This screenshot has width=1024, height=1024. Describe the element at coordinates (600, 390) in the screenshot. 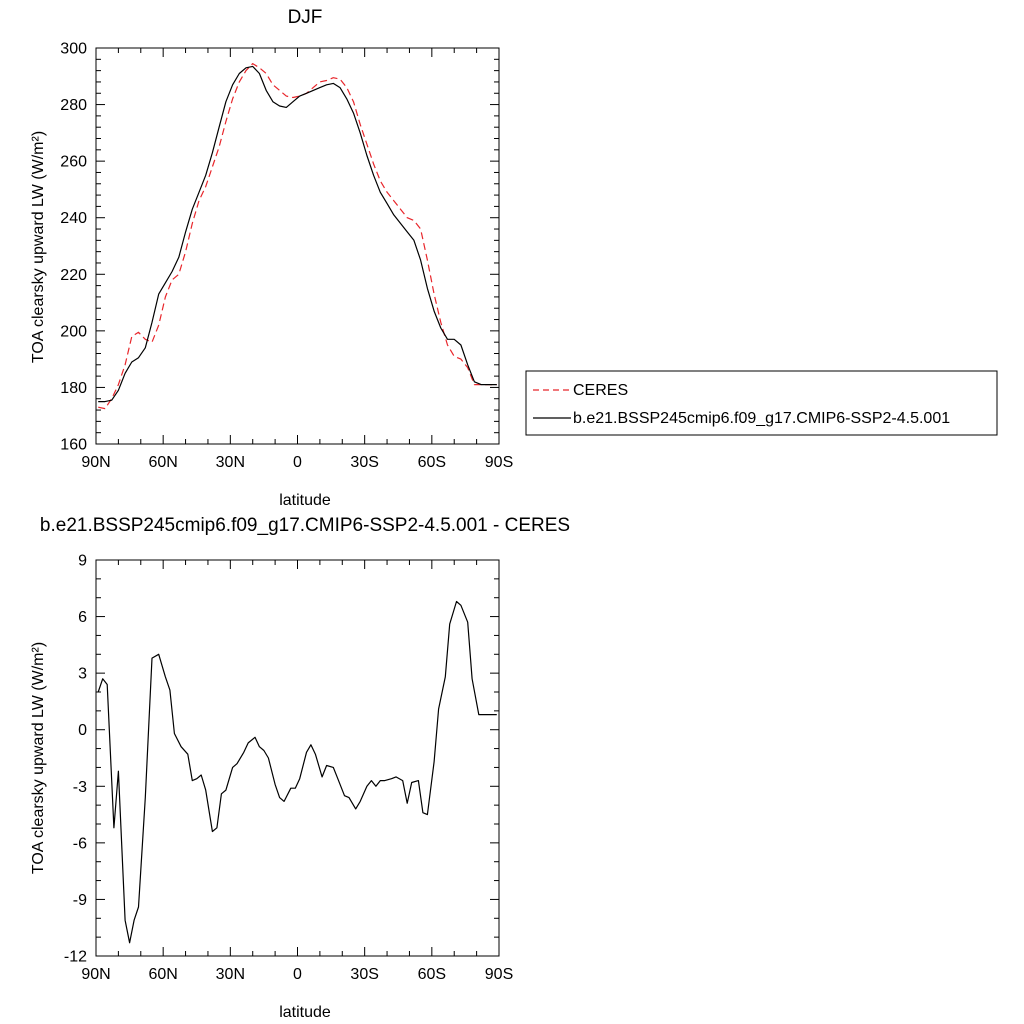

I see `legend-label-ceres: CERES` at that location.